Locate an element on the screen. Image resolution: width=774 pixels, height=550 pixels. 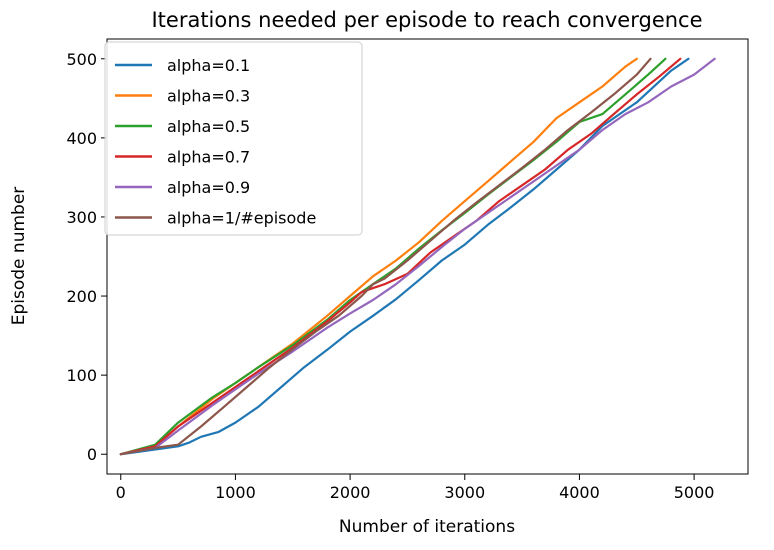
x-axis: 0 1000 2000 3000 4000 5000 is located at coordinates (415, 488).